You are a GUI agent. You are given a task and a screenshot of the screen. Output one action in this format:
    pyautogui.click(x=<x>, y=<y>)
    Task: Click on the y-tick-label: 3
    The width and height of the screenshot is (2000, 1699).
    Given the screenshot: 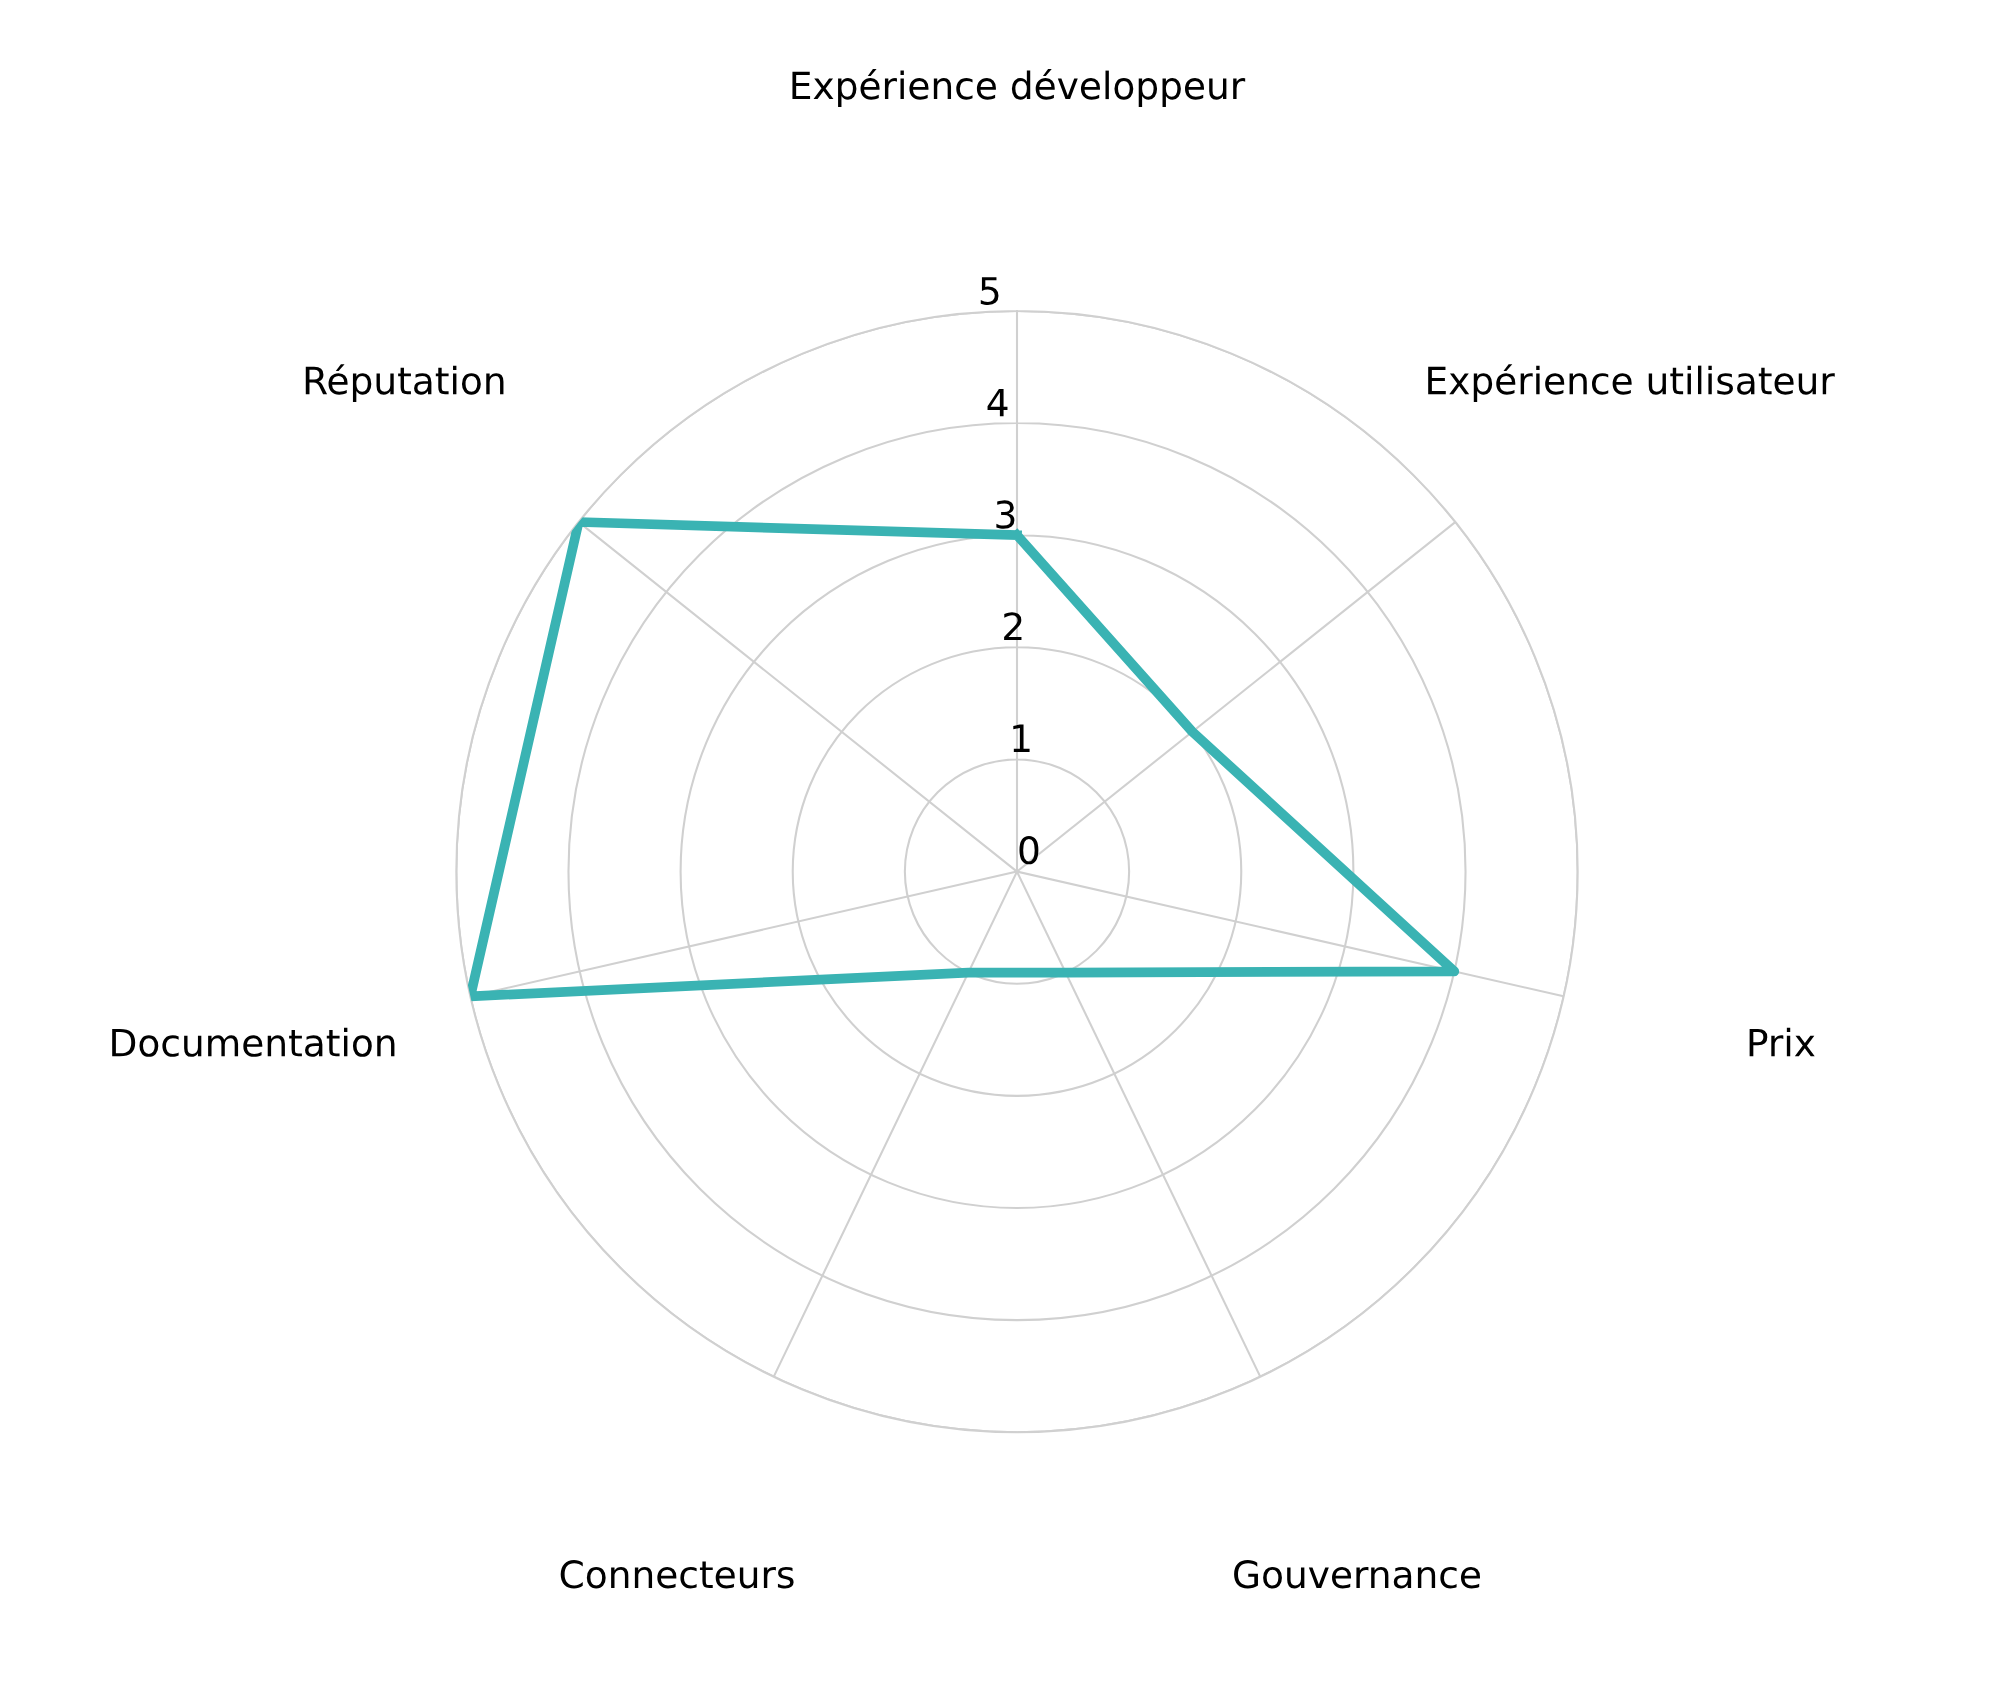 What is the action you would take?
    pyautogui.click(x=1005, y=514)
    